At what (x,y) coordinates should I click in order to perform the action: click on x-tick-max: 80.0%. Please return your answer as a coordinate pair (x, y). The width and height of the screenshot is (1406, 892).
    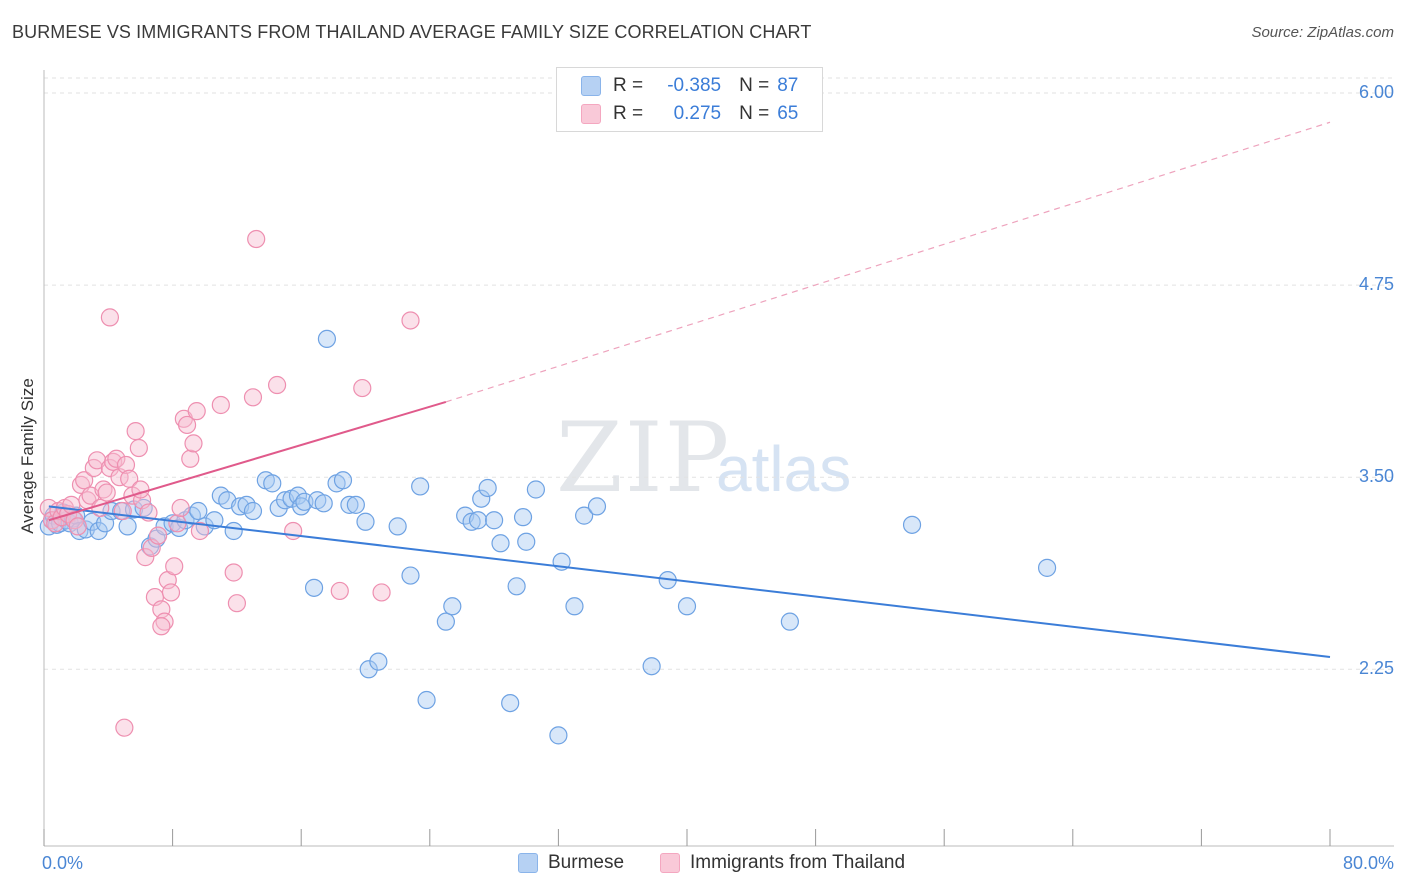
    Looking at the image, I should click on (1368, 863).